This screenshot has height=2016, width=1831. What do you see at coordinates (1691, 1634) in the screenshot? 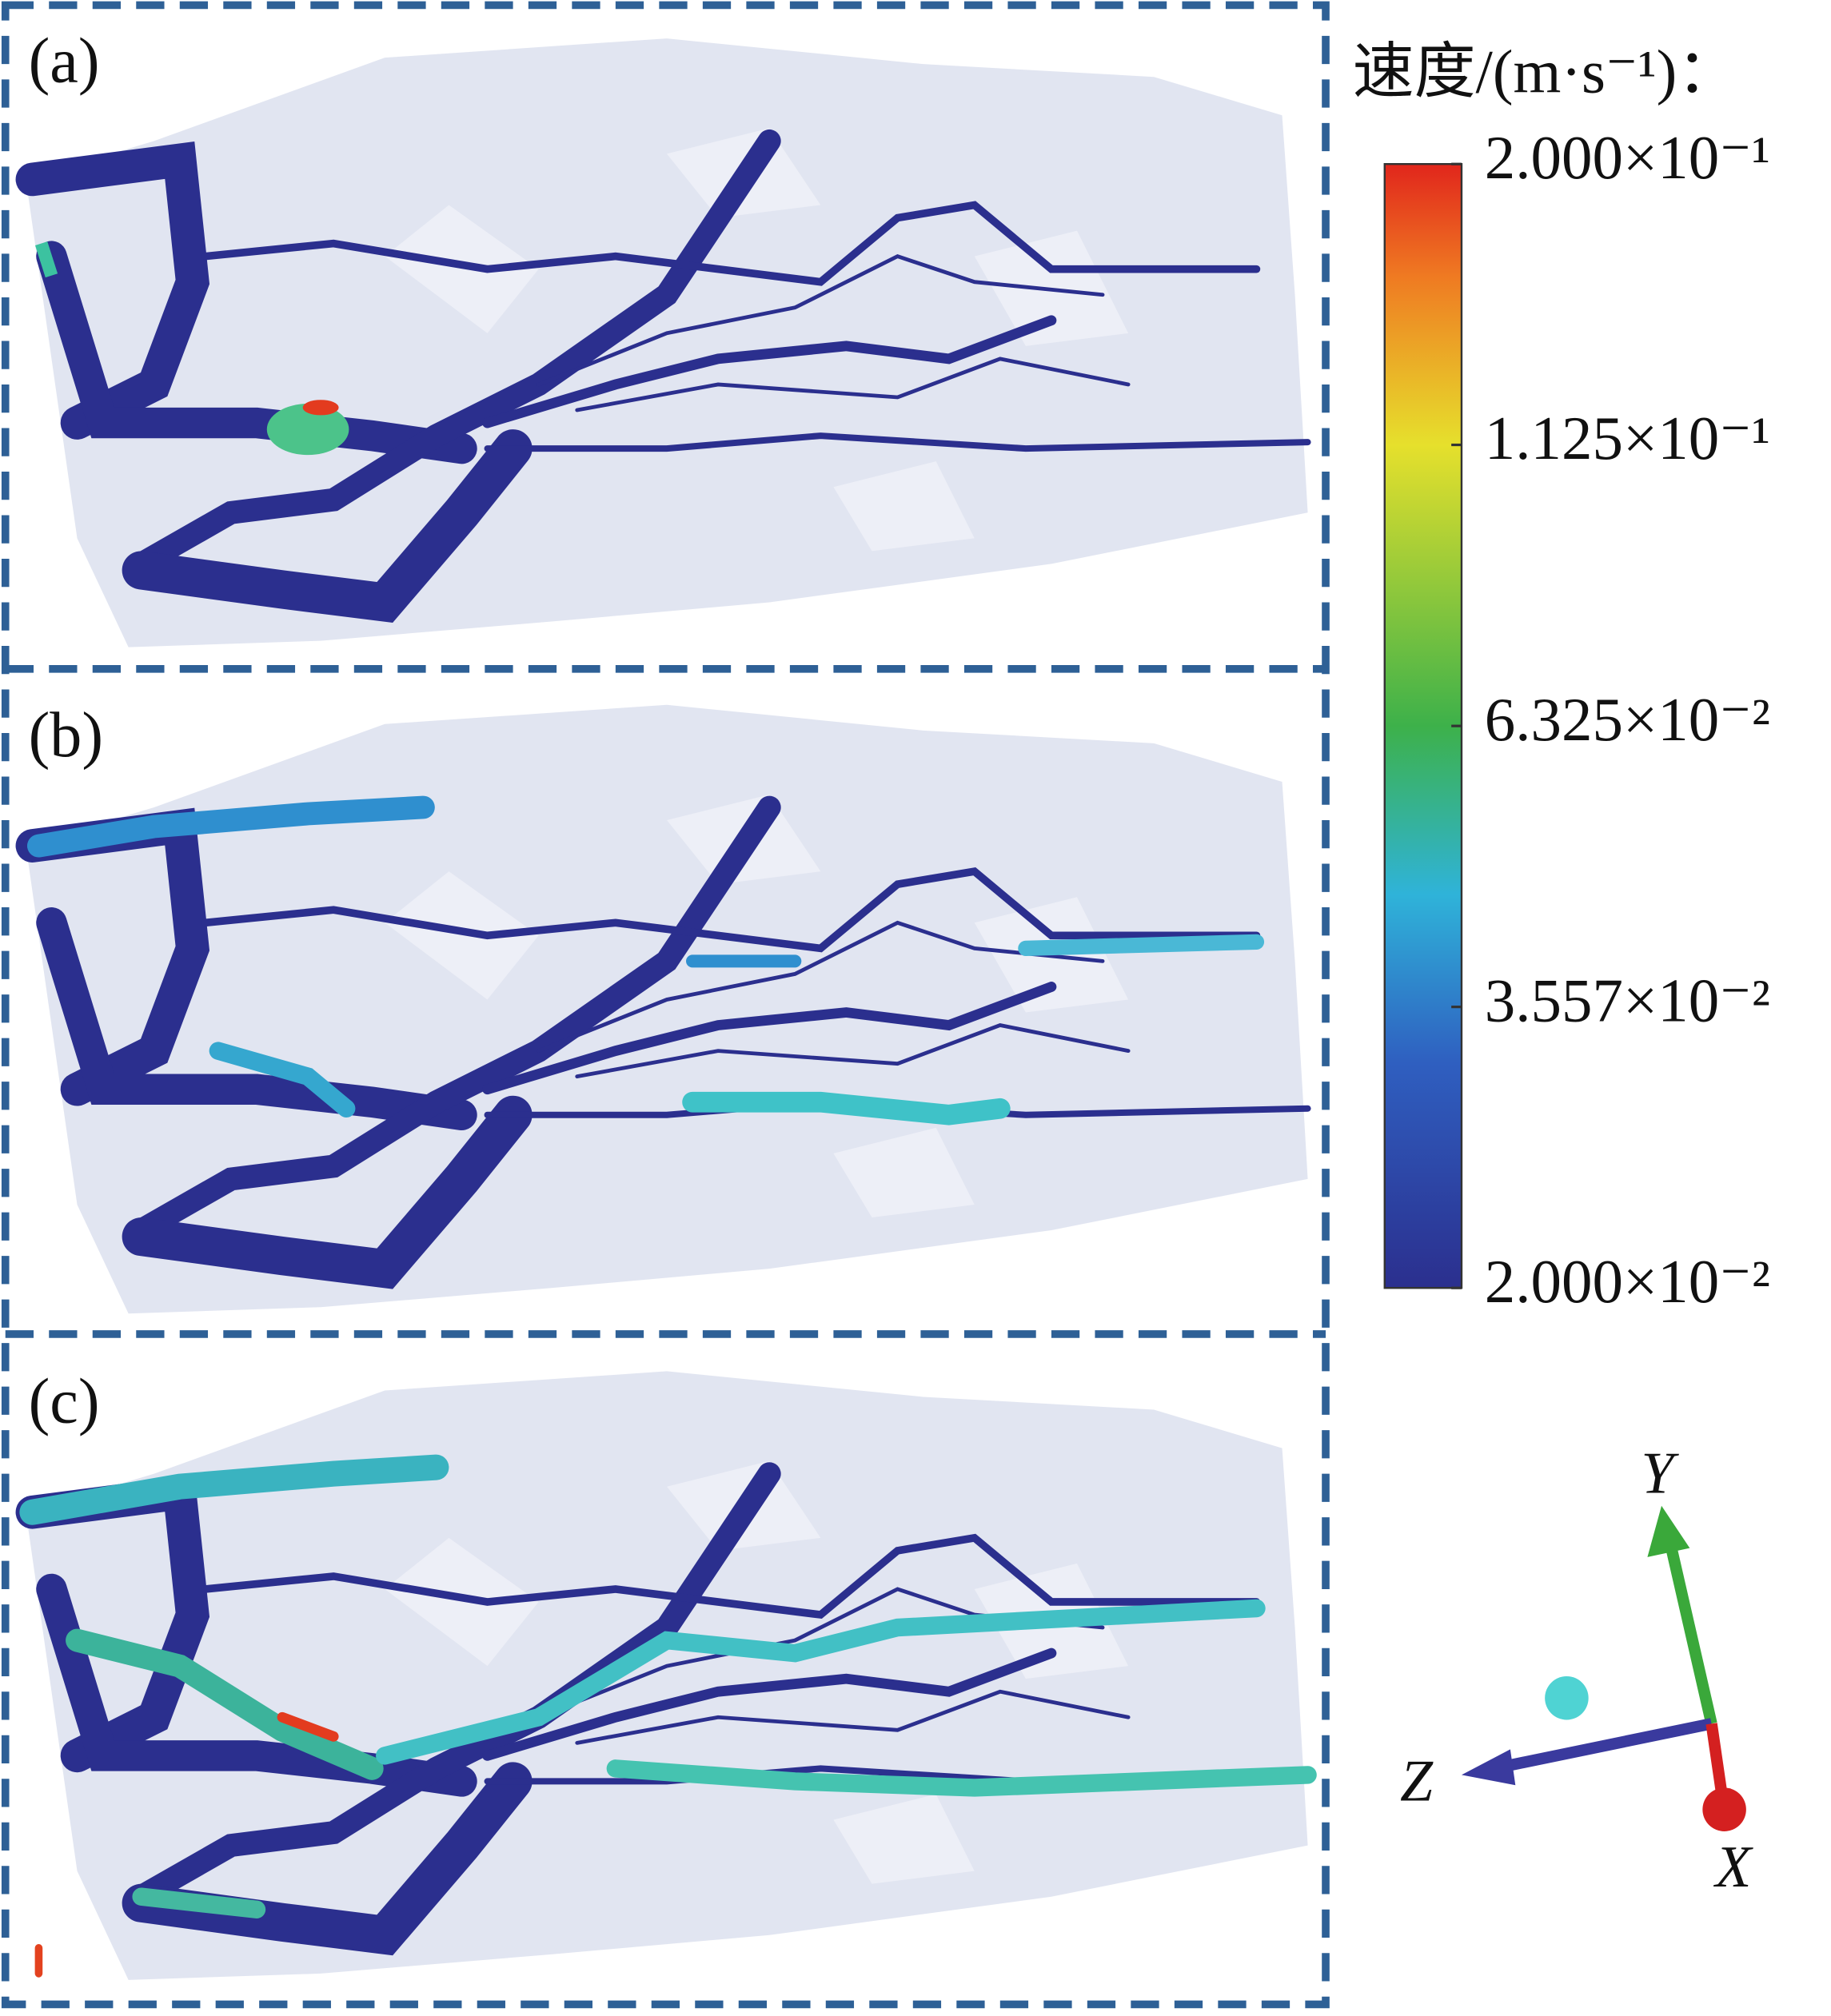
I see `y-arrow` at bounding box center [1691, 1634].